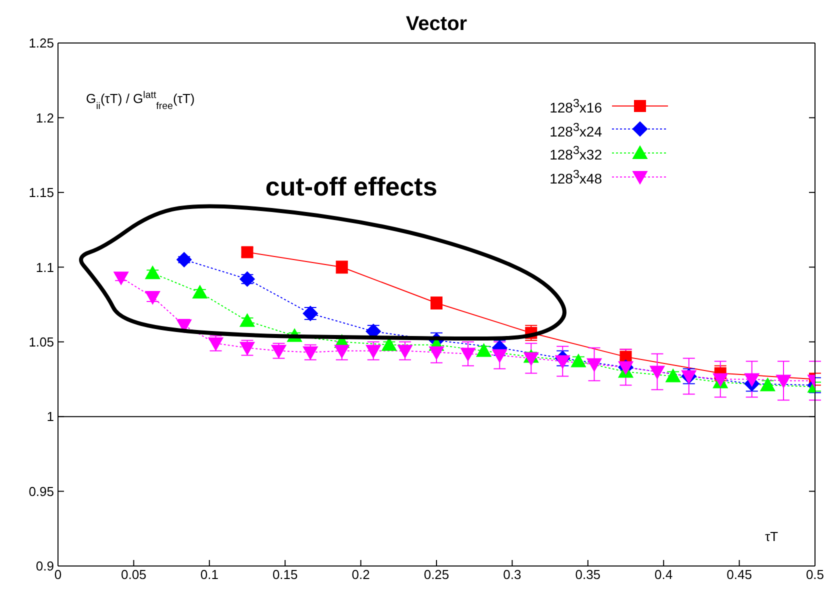 This screenshot has width=838, height=609. Describe the element at coordinates (209, 574) in the screenshot. I see `x-tick-label: 0.1` at that location.